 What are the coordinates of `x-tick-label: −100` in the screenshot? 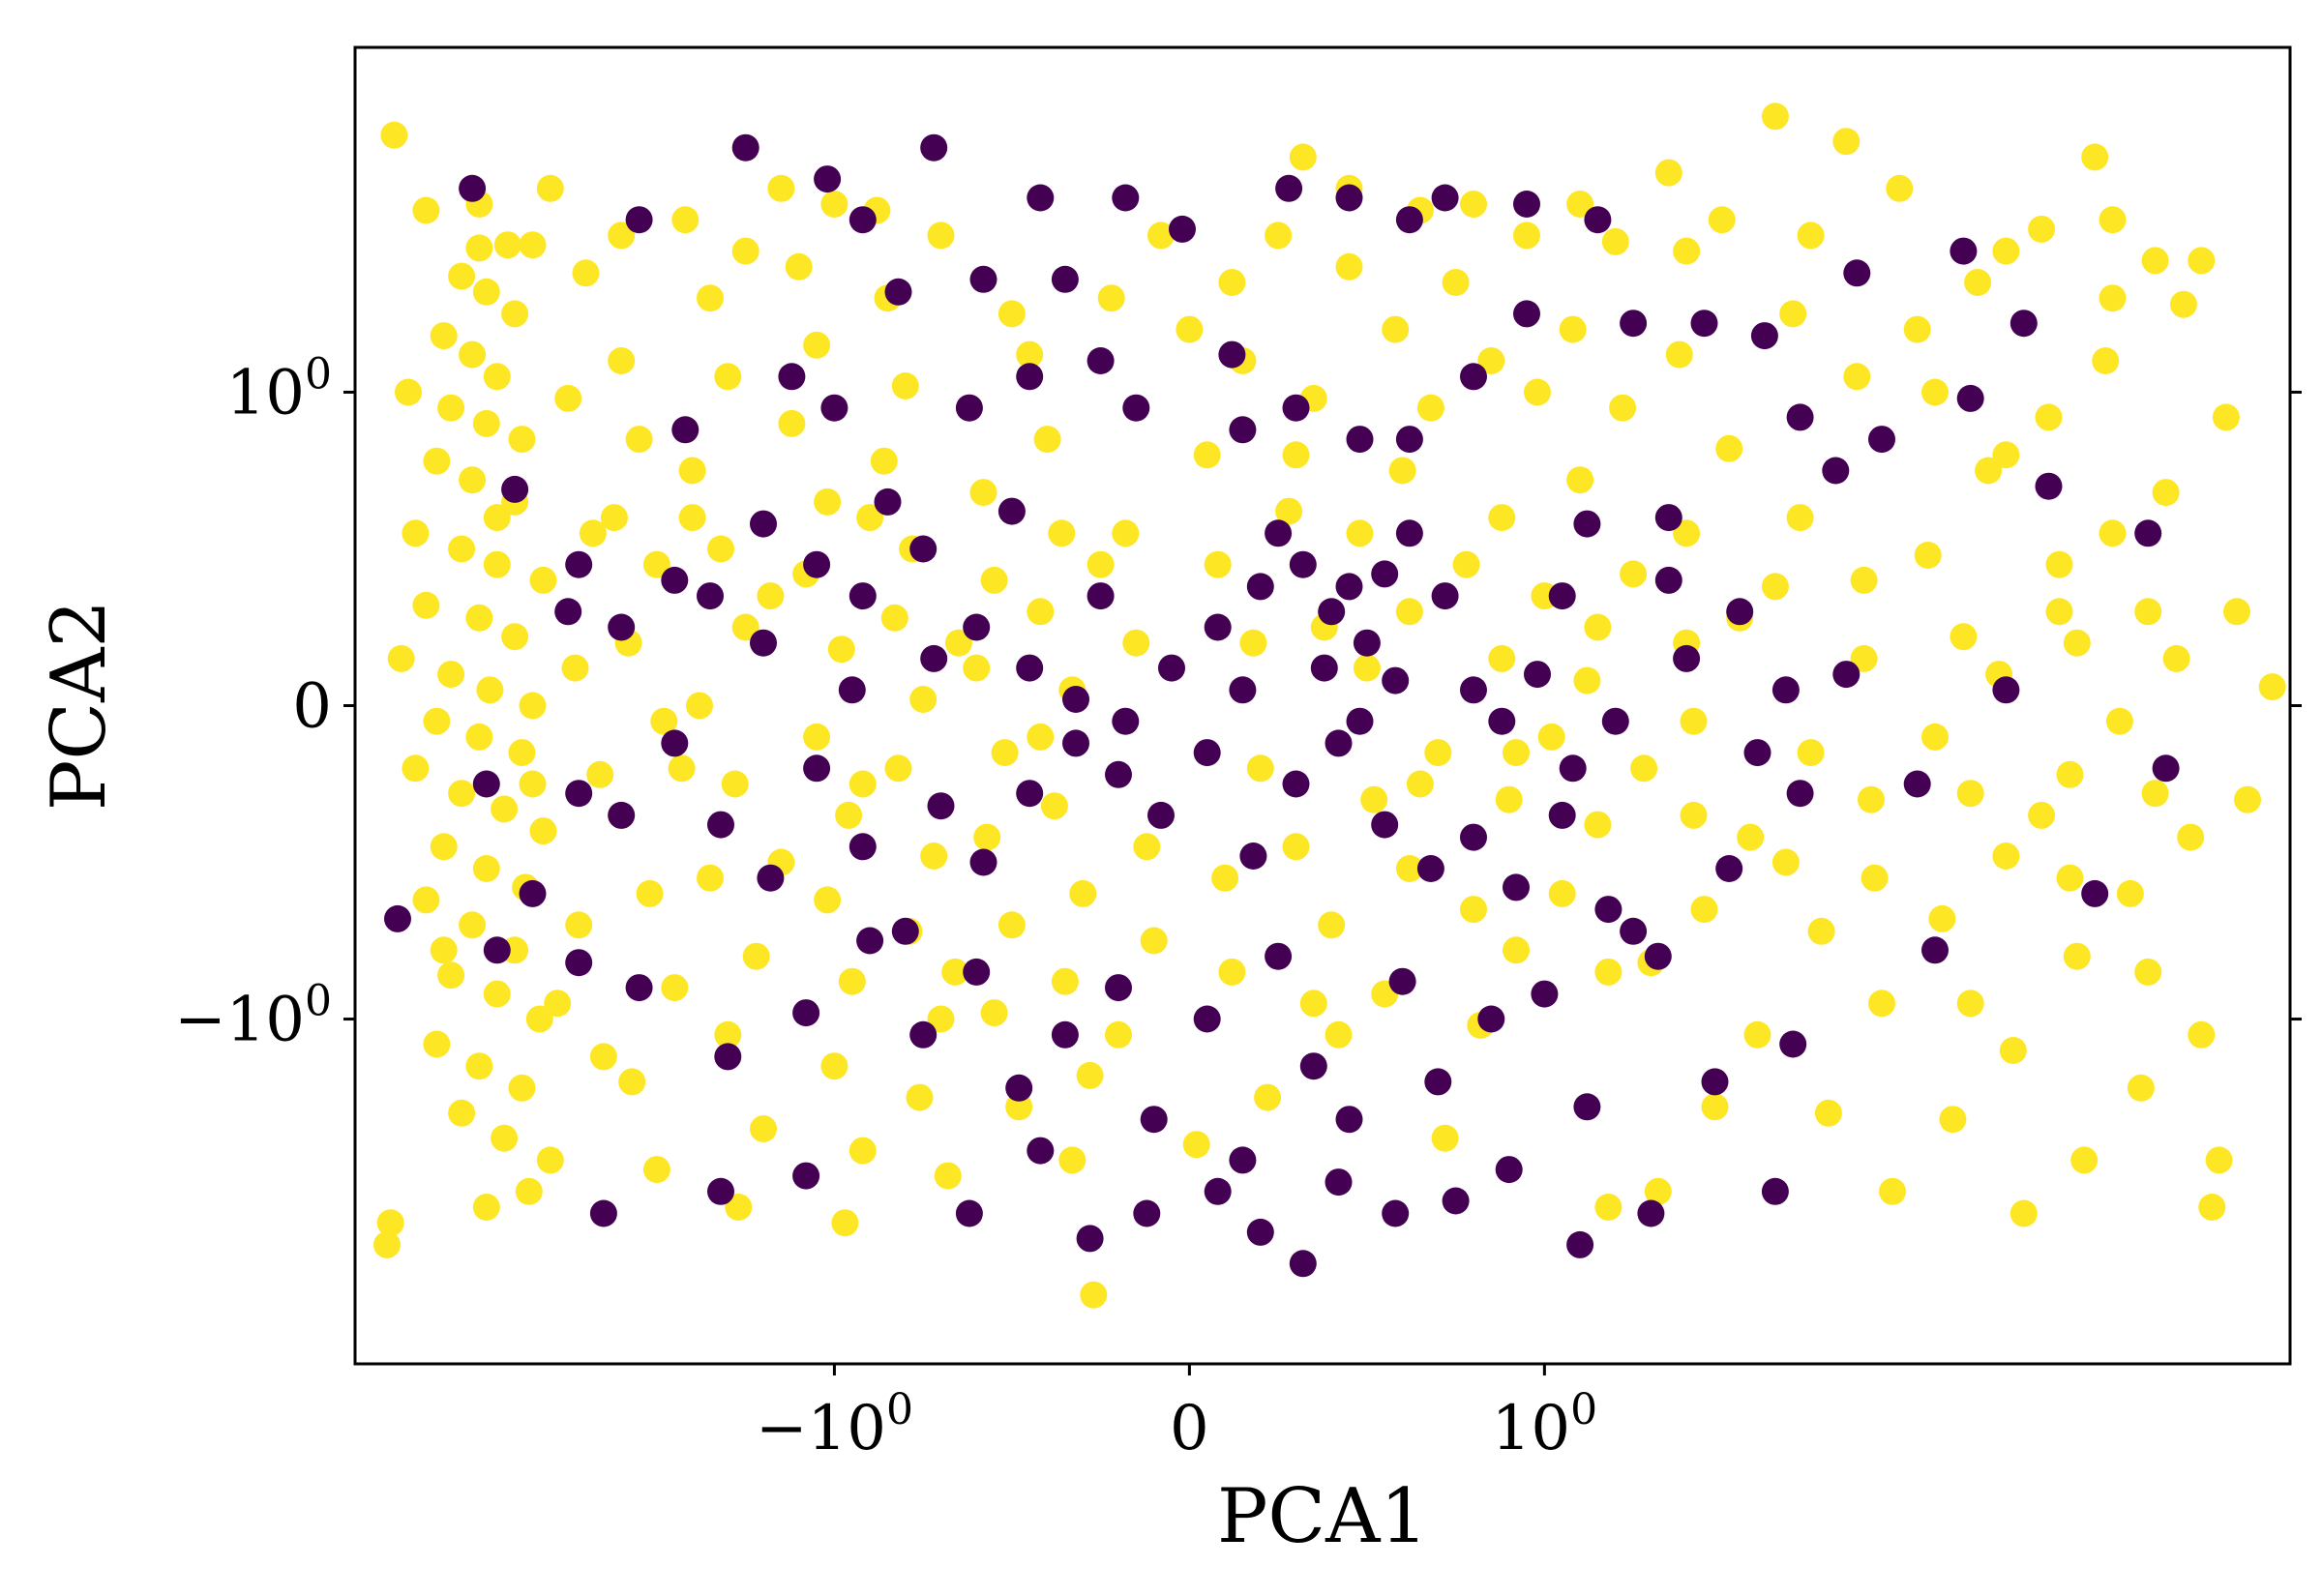 It's located at (834, 1424).